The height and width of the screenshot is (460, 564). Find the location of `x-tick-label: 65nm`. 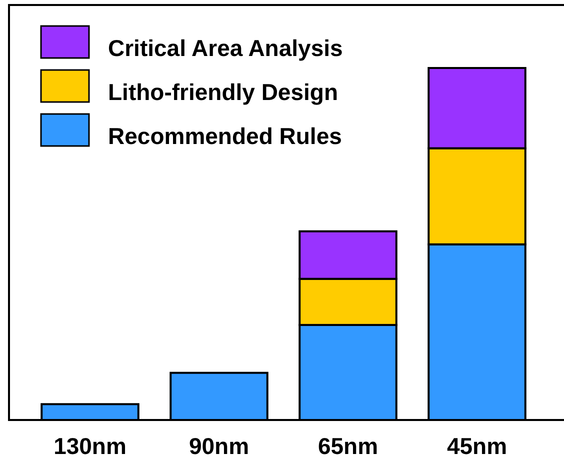

x-tick-label: 65nm is located at coordinates (348, 446).